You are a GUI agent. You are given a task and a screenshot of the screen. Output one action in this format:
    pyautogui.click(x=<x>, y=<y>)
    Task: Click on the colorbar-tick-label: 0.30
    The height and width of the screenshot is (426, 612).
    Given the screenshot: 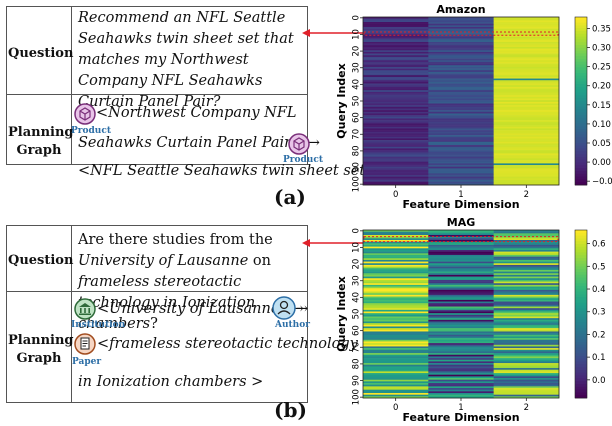 What is the action you would take?
    pyautogui.click(x=601, y=49)
    